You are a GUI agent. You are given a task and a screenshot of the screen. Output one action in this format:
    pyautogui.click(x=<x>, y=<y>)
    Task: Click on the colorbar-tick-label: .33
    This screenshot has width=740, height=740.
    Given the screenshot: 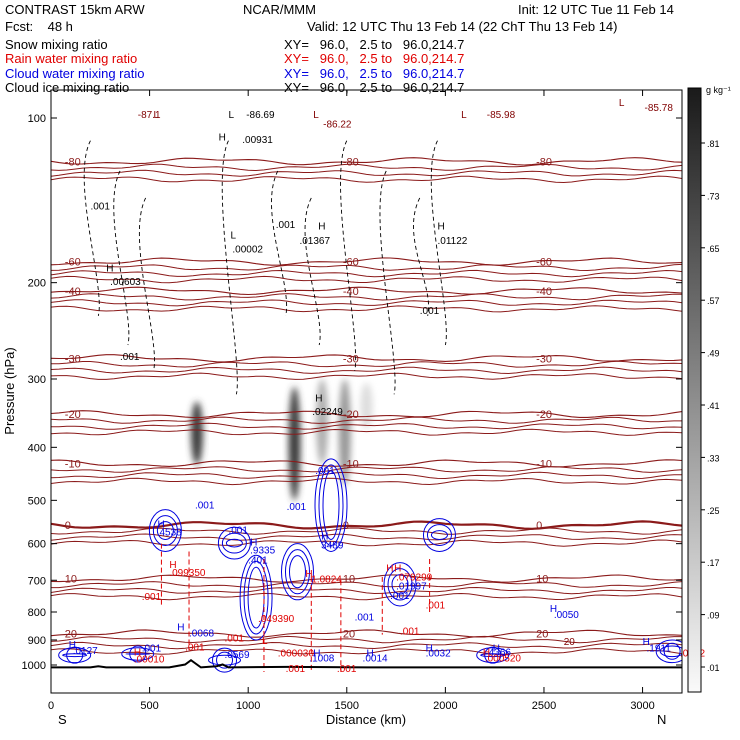 What is the action you would take?
    pyautogui.click(x=713, y=458)
    